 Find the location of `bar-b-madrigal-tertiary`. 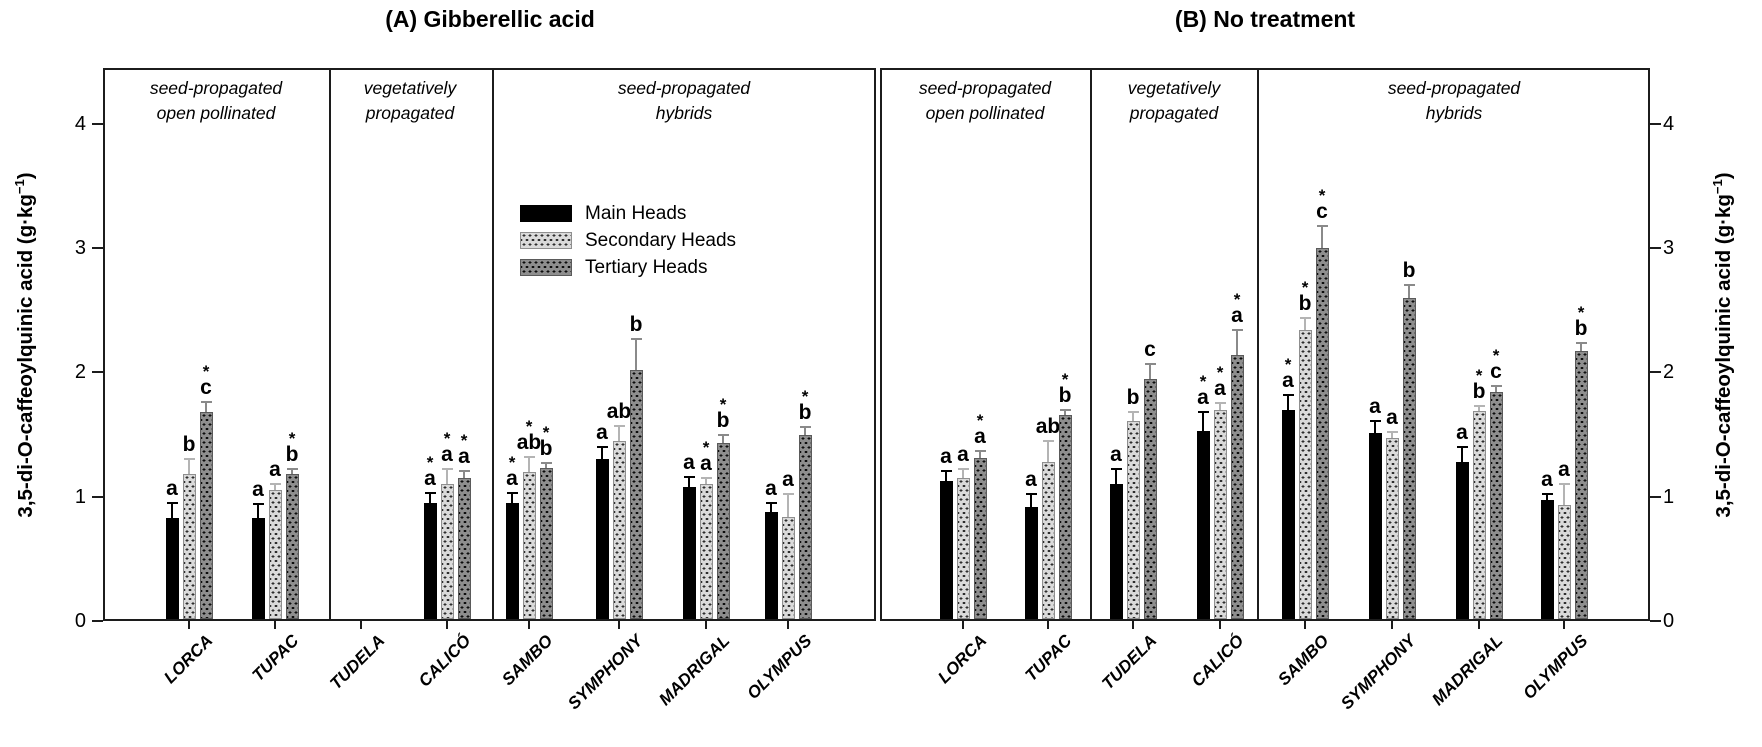

bar-b-madrigal-tertiary is located at coordinates (1496, 505).